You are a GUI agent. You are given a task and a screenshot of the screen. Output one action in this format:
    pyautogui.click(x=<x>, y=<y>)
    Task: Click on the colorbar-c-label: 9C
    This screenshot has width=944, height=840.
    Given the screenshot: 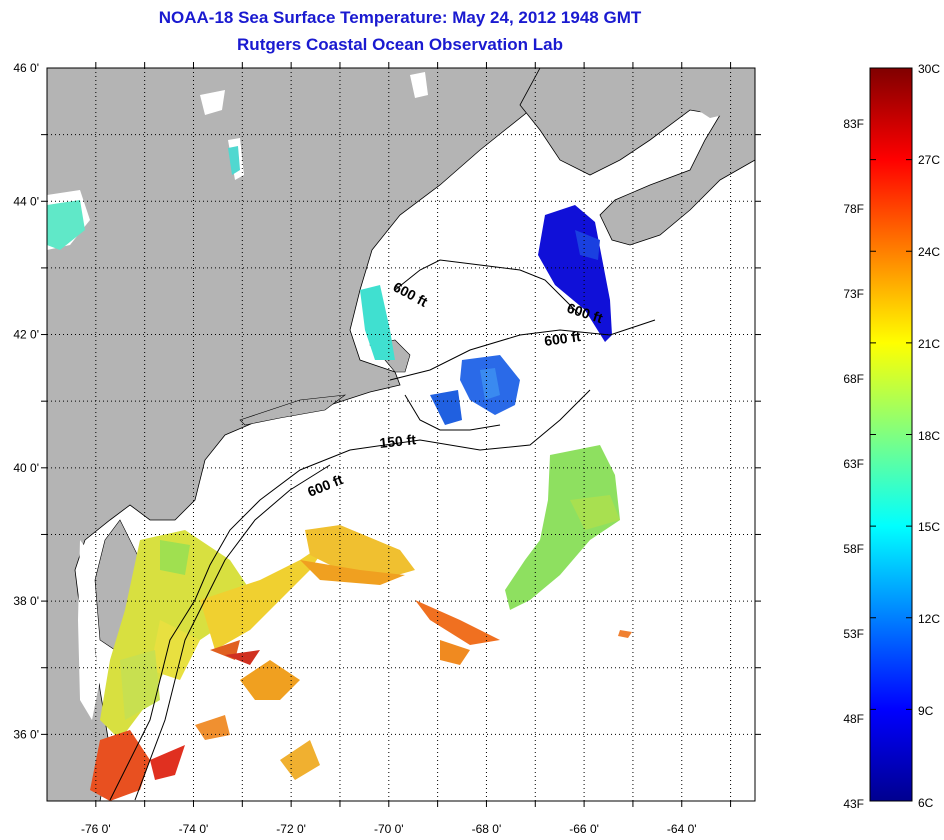 What is the action you would take?
    pyautogui.click(x=926, y=711)
    